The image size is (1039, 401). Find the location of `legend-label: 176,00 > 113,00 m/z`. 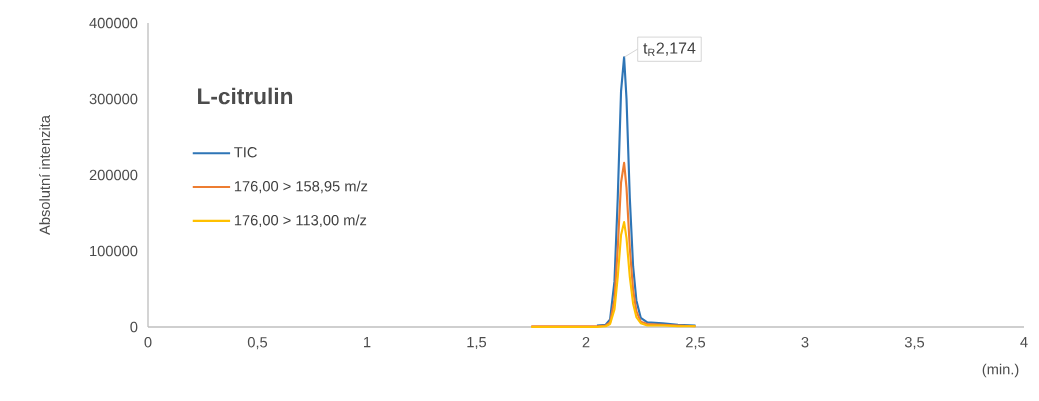

legend-label: 176,00 > 113,00 m/z is located at coordinates (300, 221).